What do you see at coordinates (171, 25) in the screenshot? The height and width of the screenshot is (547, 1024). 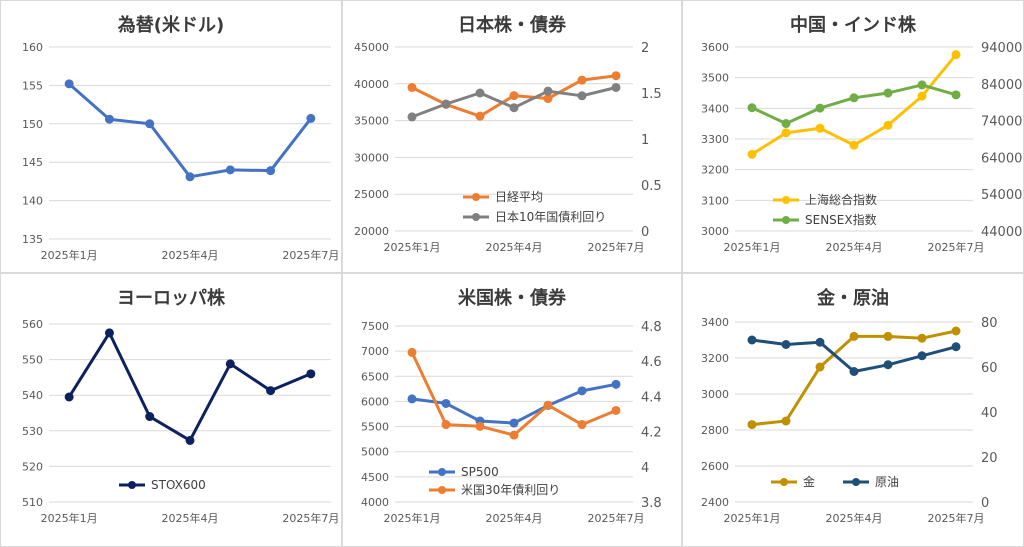 I see `chart-title: 為替(米ドル)` at bounding box center [171, 25].